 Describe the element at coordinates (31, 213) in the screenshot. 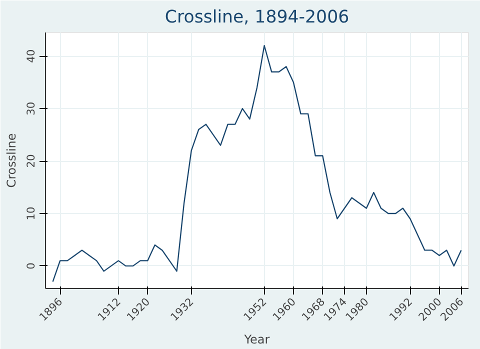

I see `y-tick-label: 10` at that location.